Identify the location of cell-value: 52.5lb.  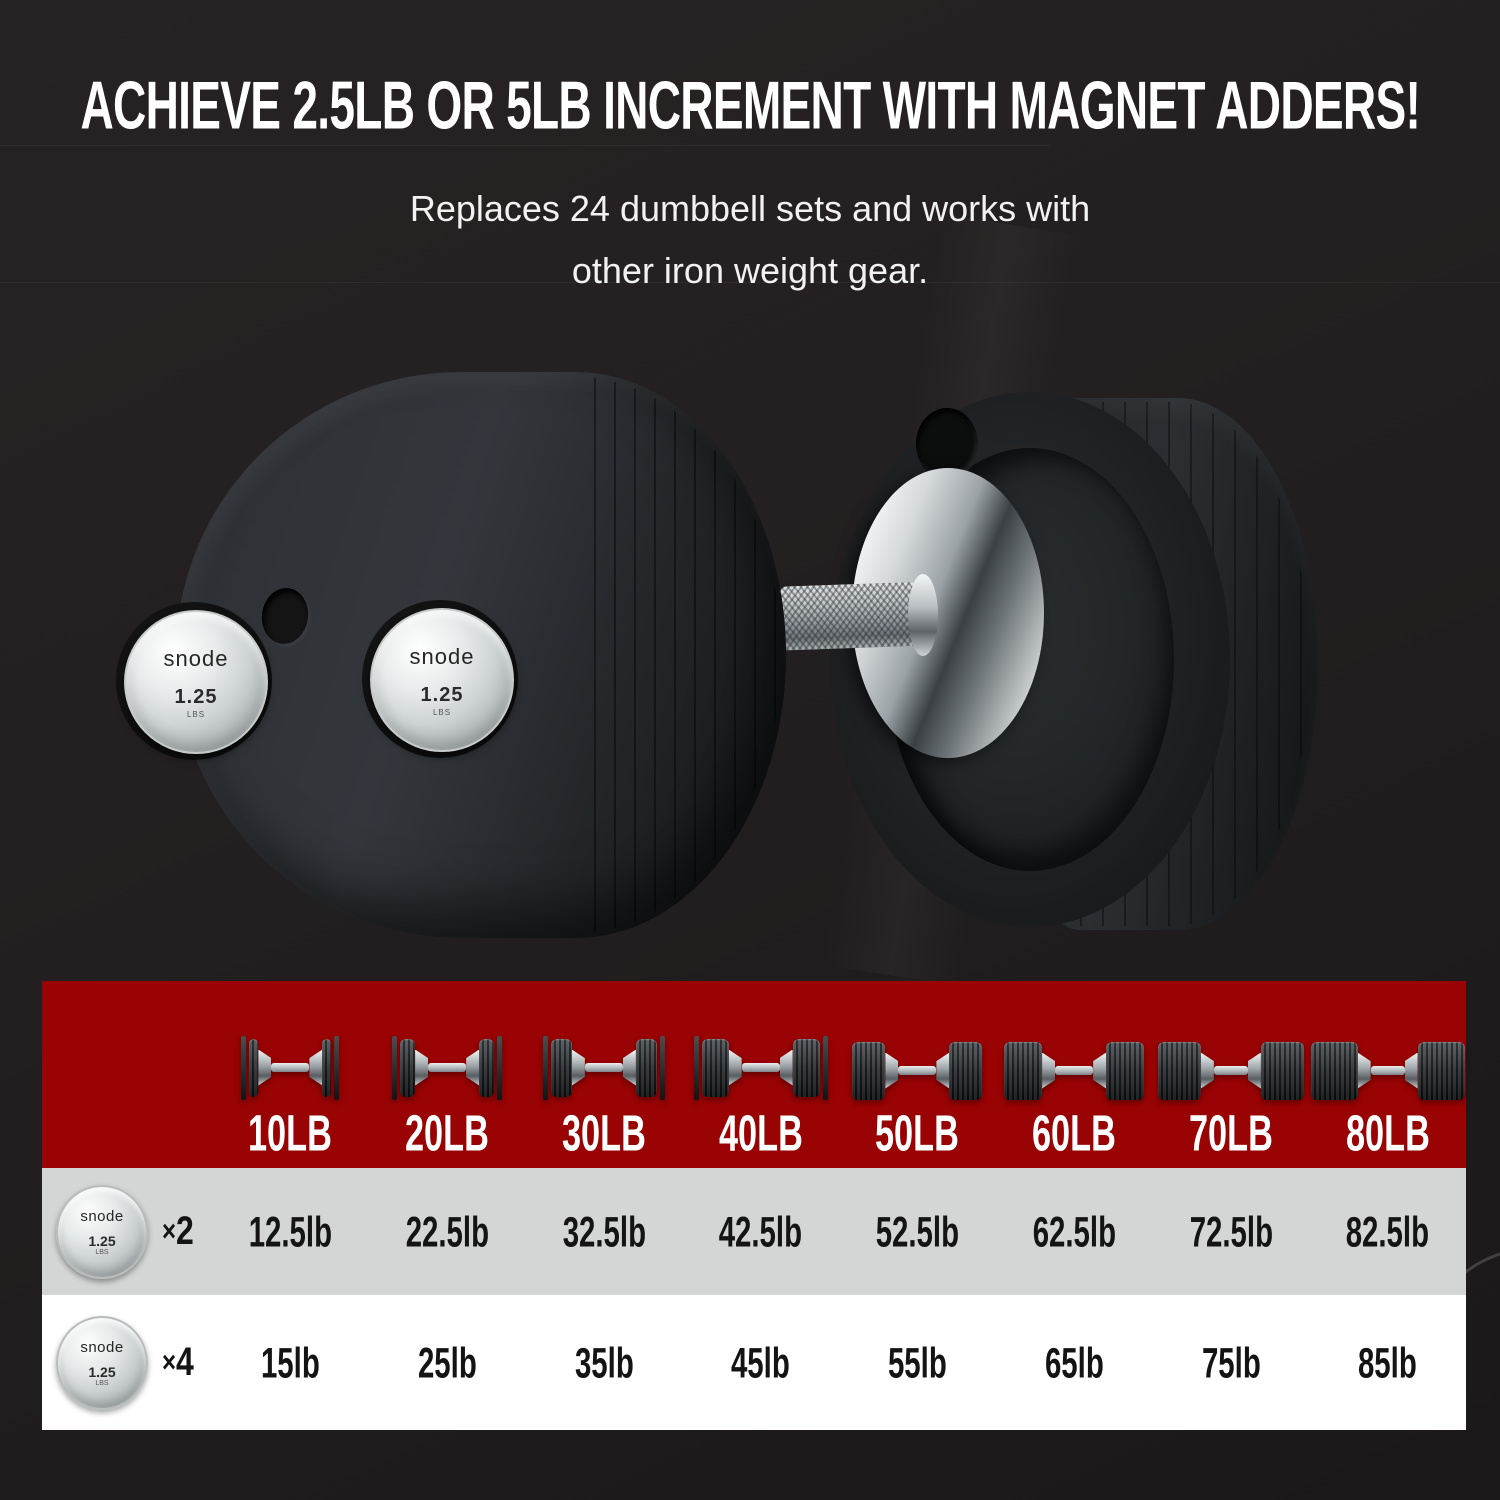
(917, 1231).